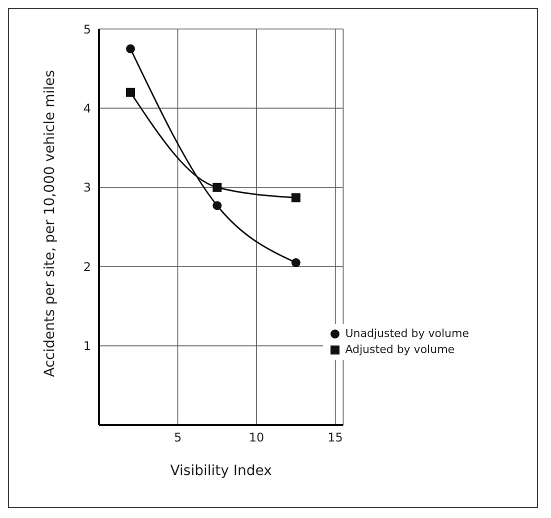 This screenshot has width=551, height=518. Describe the element at coordinates (87, 187) in the screenshot. I see `y-tick-label: 3` at that location.